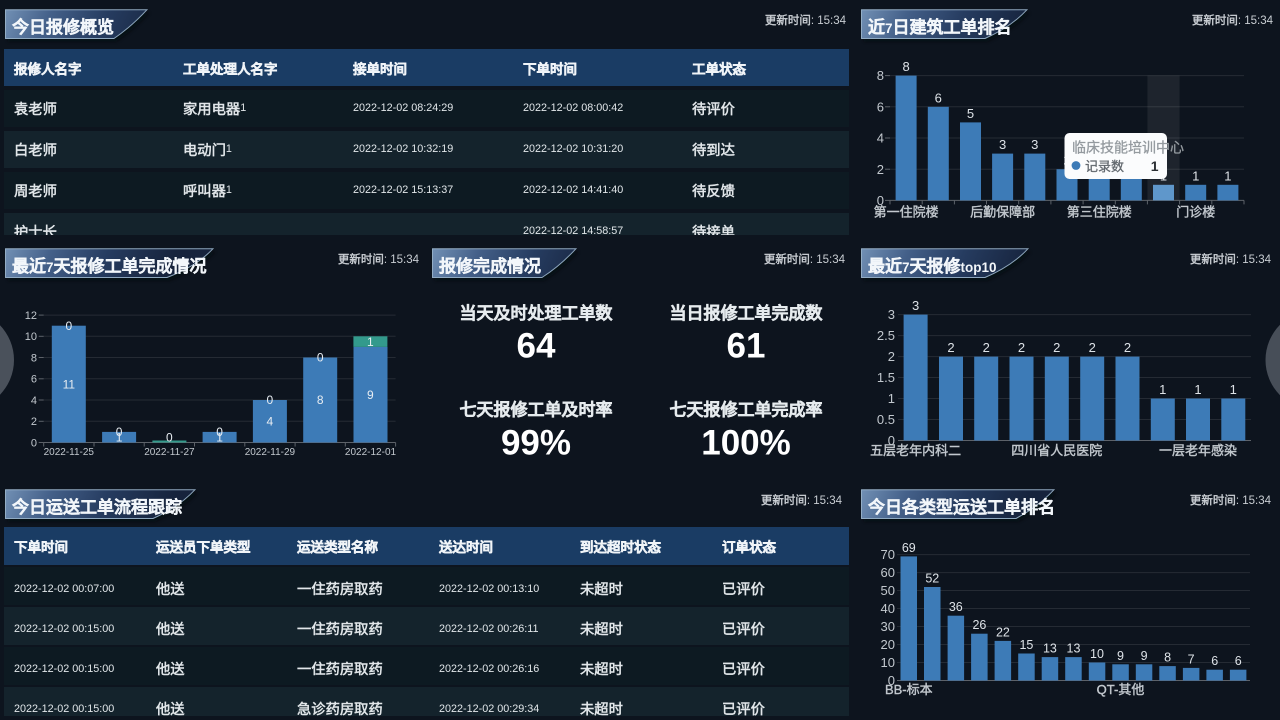  I want to click on svg-text: 临床技能培训中心, so click(1128, 148).